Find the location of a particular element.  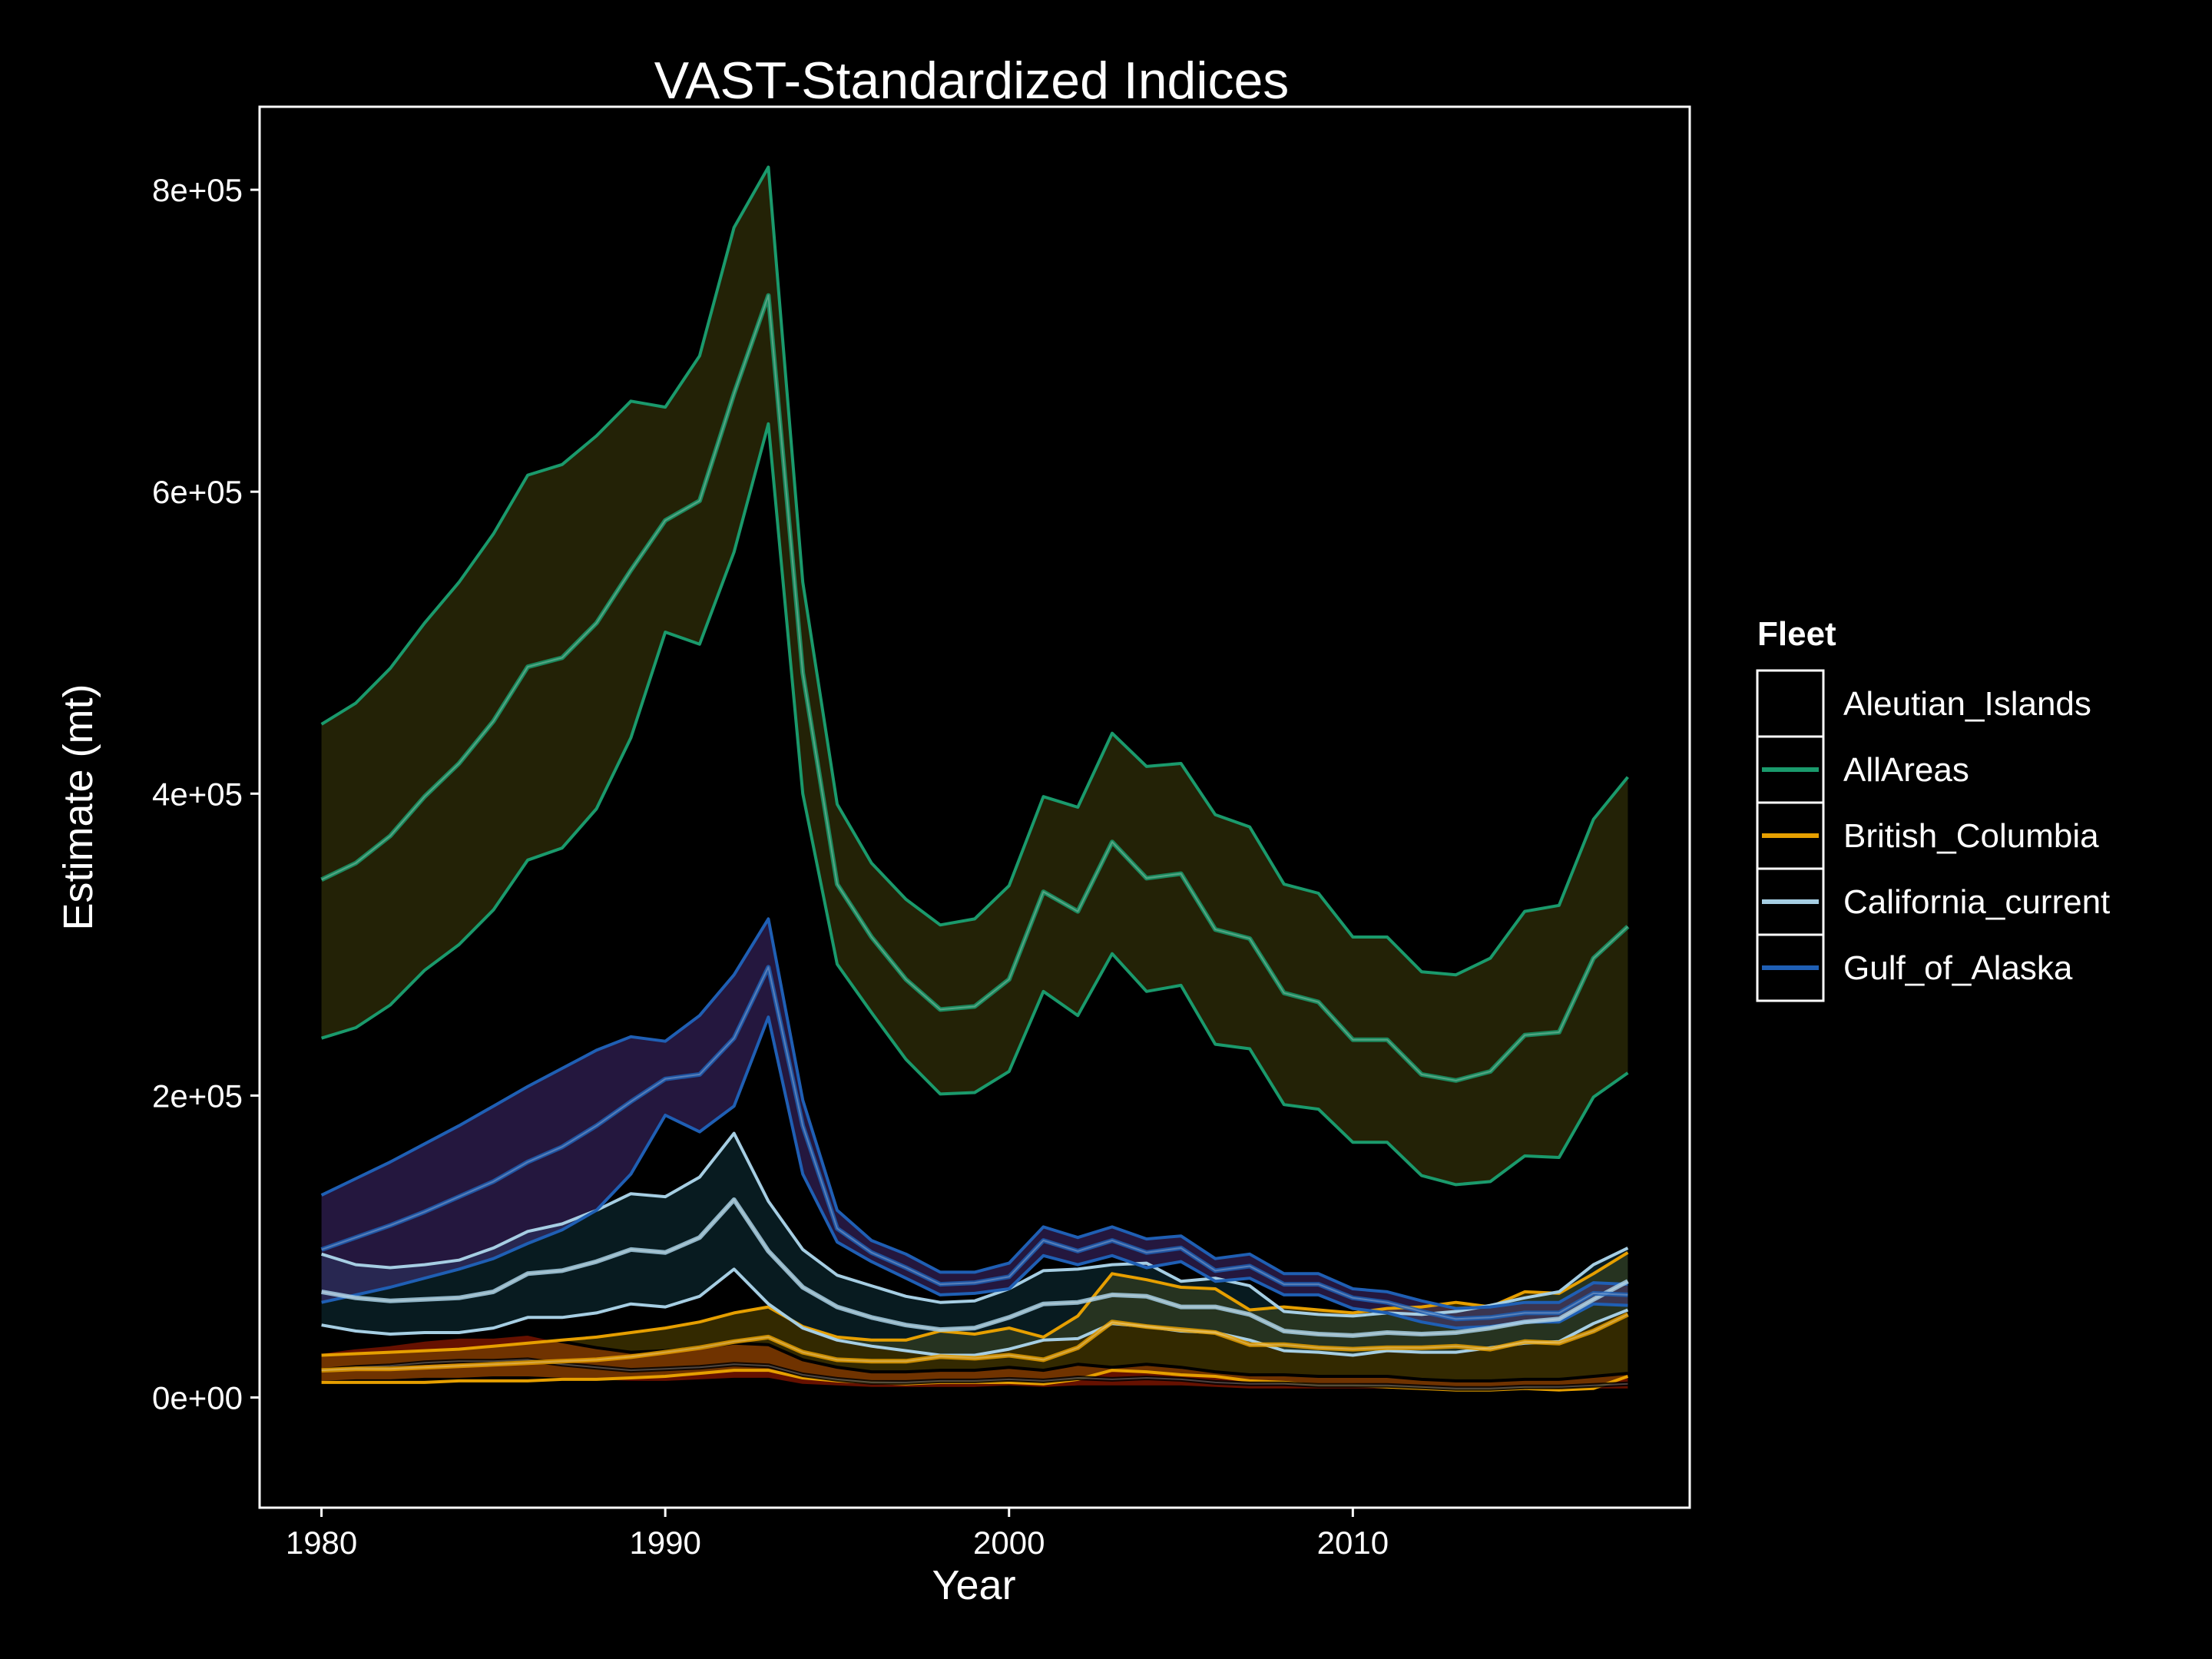

x-tick-label: 2010 is located at coordinates (1353, 1543).